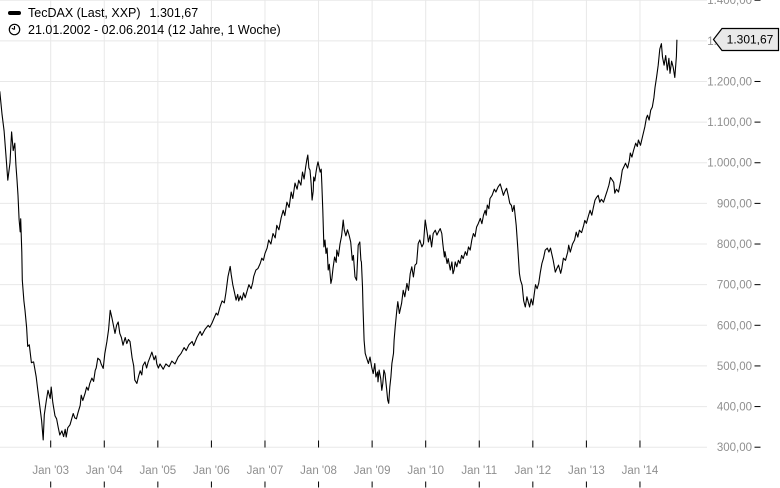 This screenshot has width=780, height=488. I want to click on x-axis-label: Jan '09, so click(372, 471).